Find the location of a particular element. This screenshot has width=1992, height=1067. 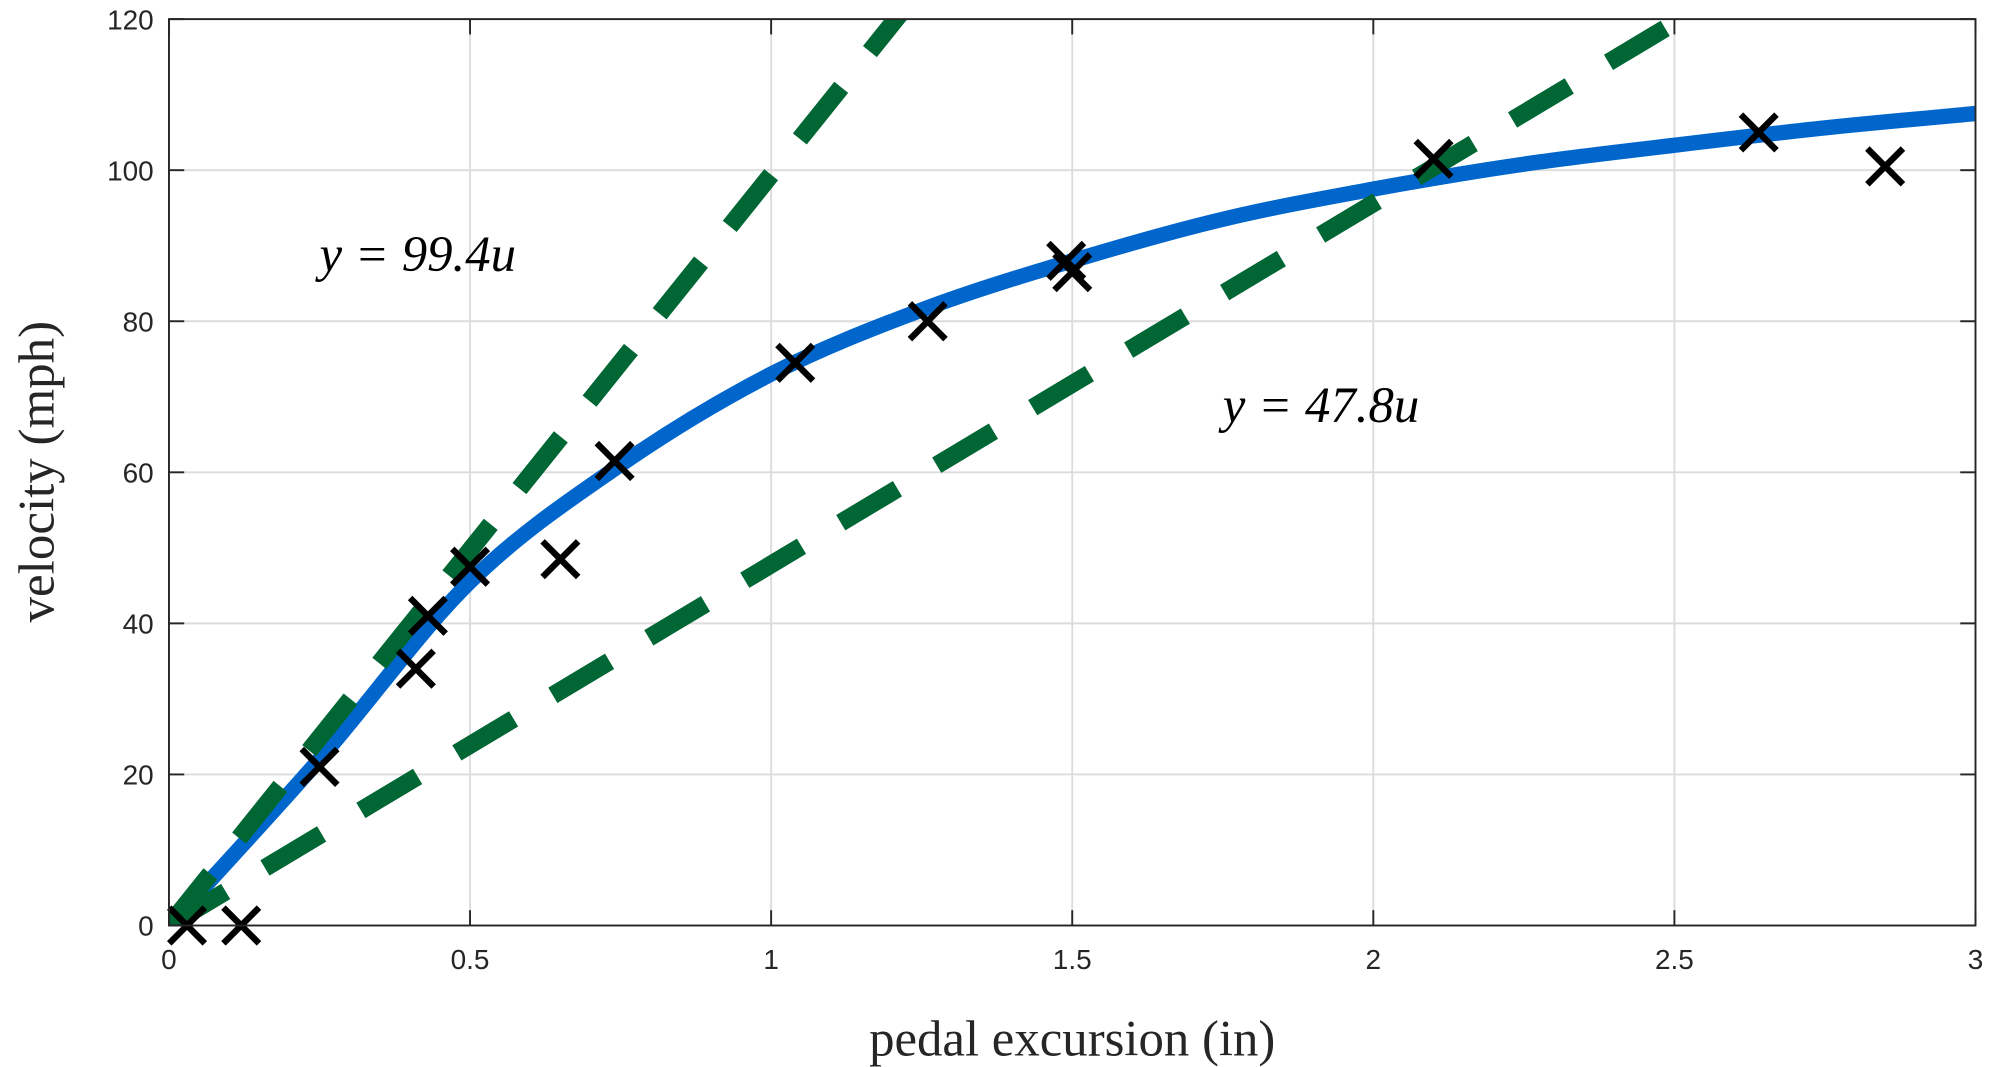

y-tick-label: 0 is located at coordinates (146, 926).